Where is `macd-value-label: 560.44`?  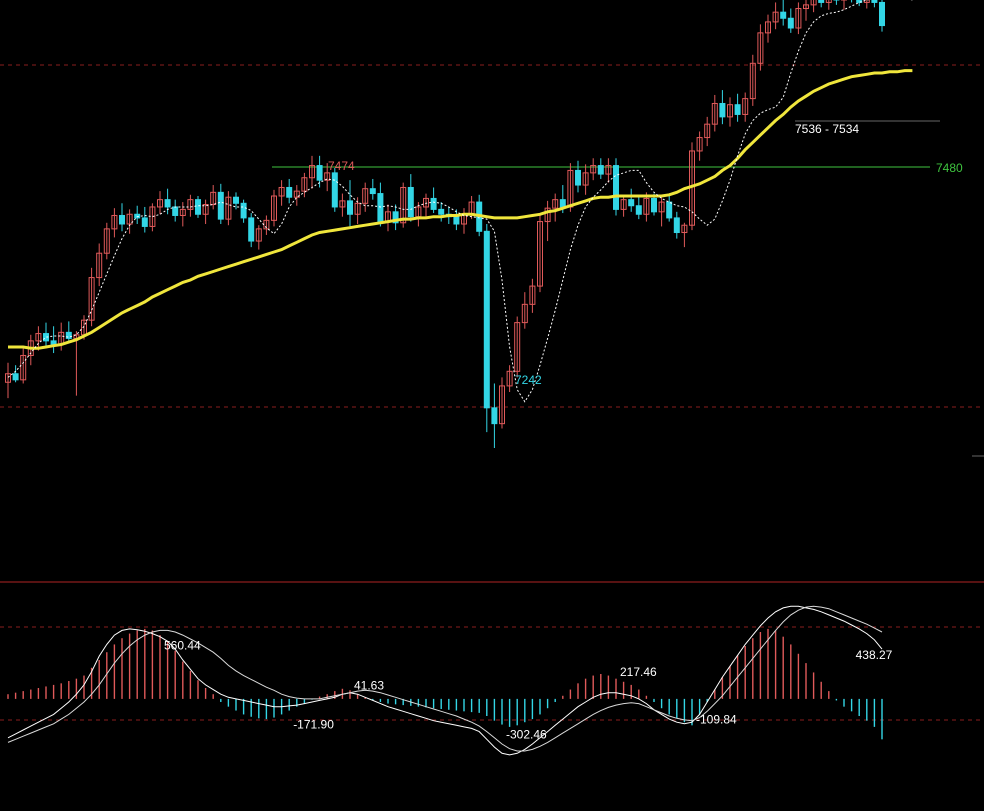
macd-value-label: 560.44 is located at coordinates (182, 645).